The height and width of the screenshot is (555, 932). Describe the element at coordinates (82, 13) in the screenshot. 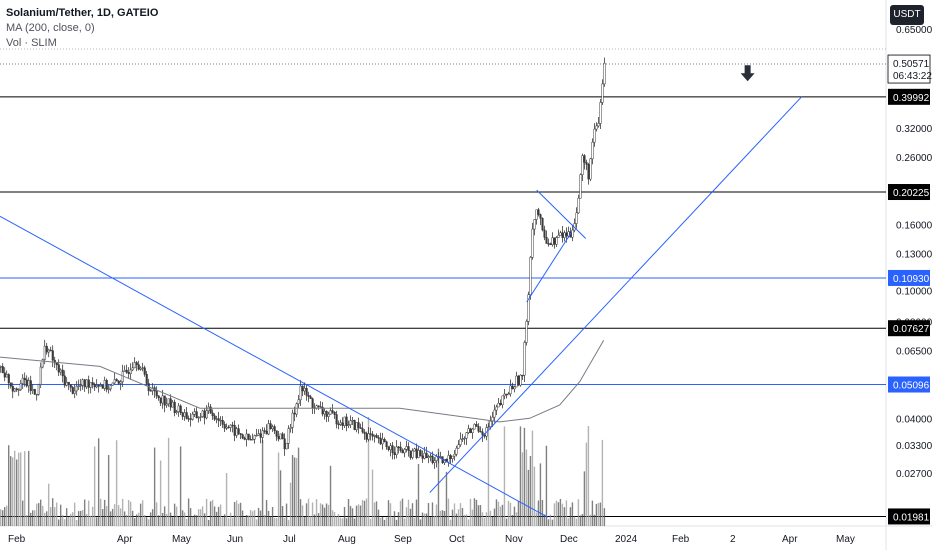

I see `legend-symbol: Solanium/Tether, 1D, GATEIO` at that location.